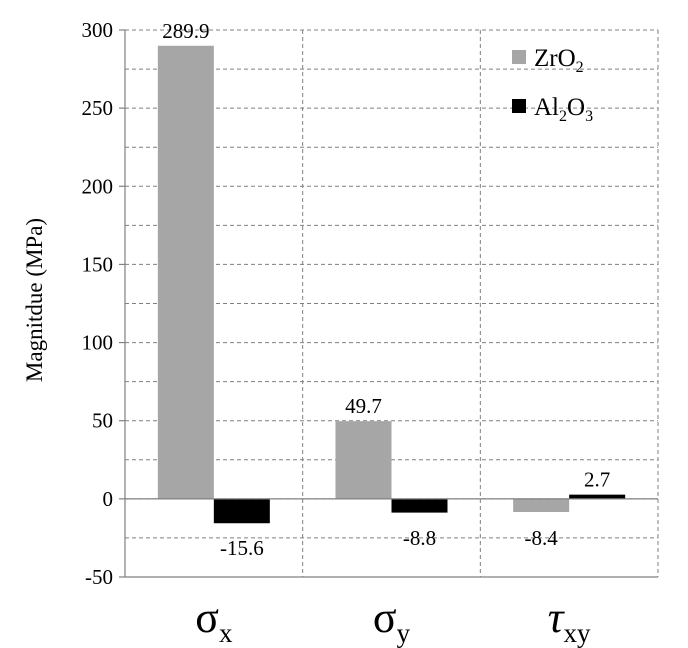 The height and width of the screenshot is (648, 688). Describe the element at coordinates (542, 538) in the screenshot. I see `data-label: -8.4` at that location.